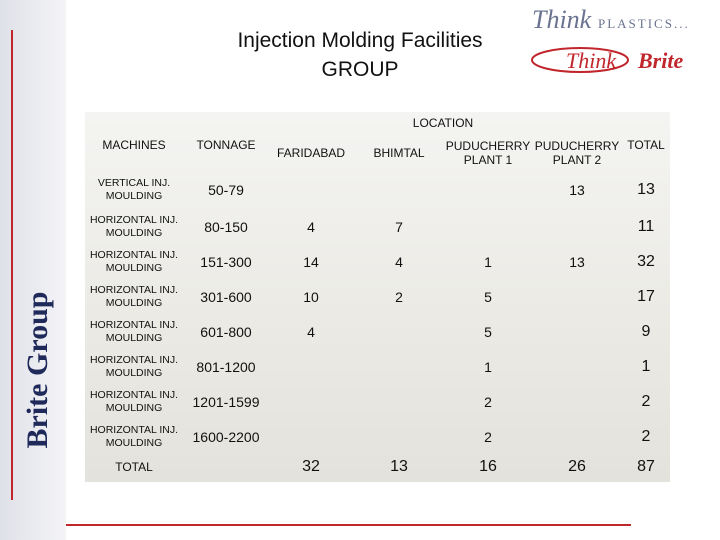  I want to click on count: 10, so click(311, 297).